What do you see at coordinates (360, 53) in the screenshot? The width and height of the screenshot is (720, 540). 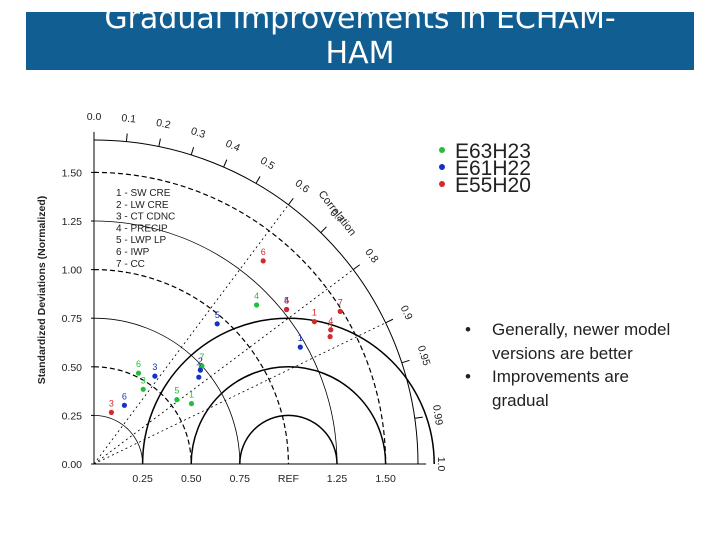 I see `slide-title-line-2: HAM` at bounding box center [360, 53].